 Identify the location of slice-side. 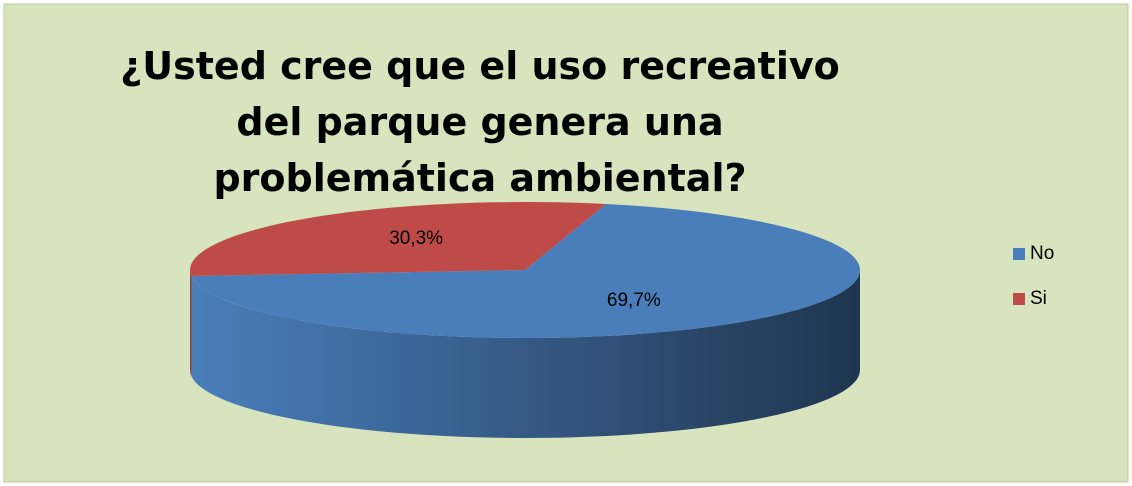
(191, 323).